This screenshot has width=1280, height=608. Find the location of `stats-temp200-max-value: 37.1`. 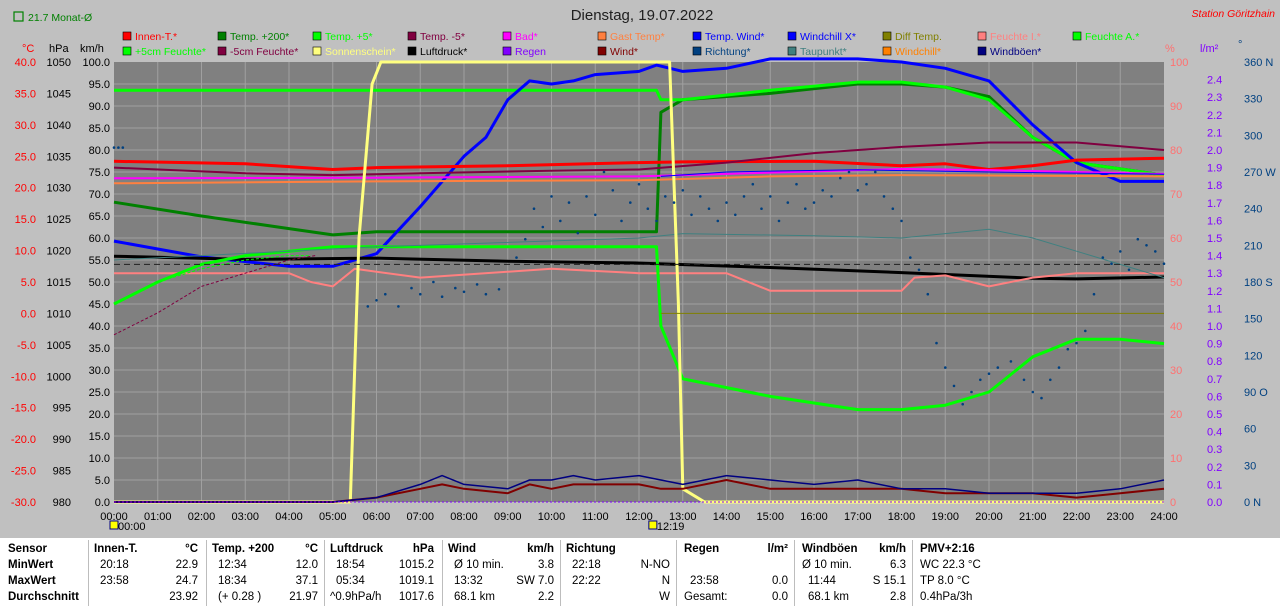

stats-temp200-max-value: 37.1 is located at coordinates (306, 581).